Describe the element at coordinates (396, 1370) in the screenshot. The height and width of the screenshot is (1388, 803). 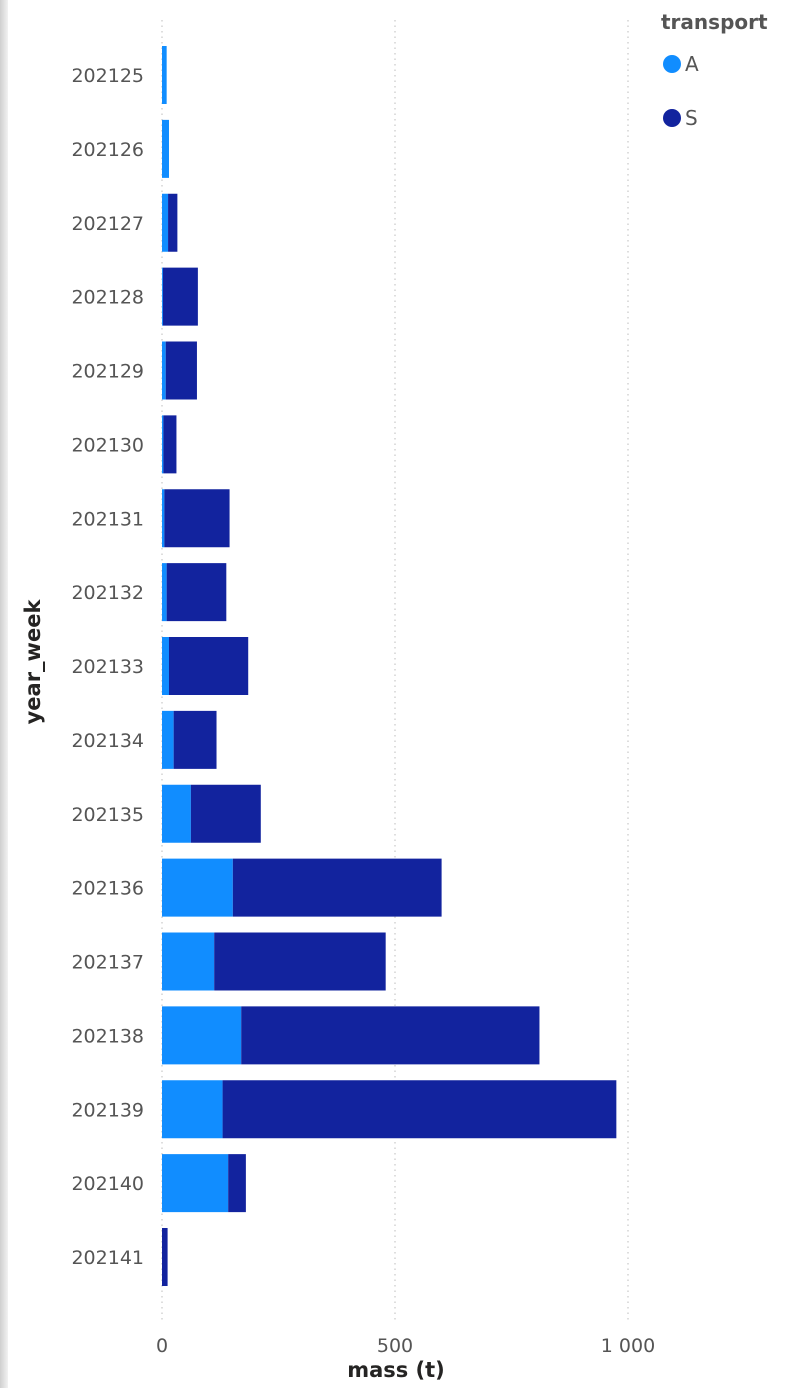
I see `x-axis-title: mass (t)` at that location.